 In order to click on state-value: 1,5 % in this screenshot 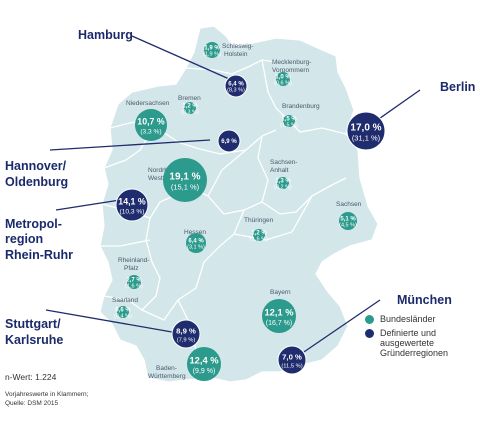, I will do `click(289, 120)`.